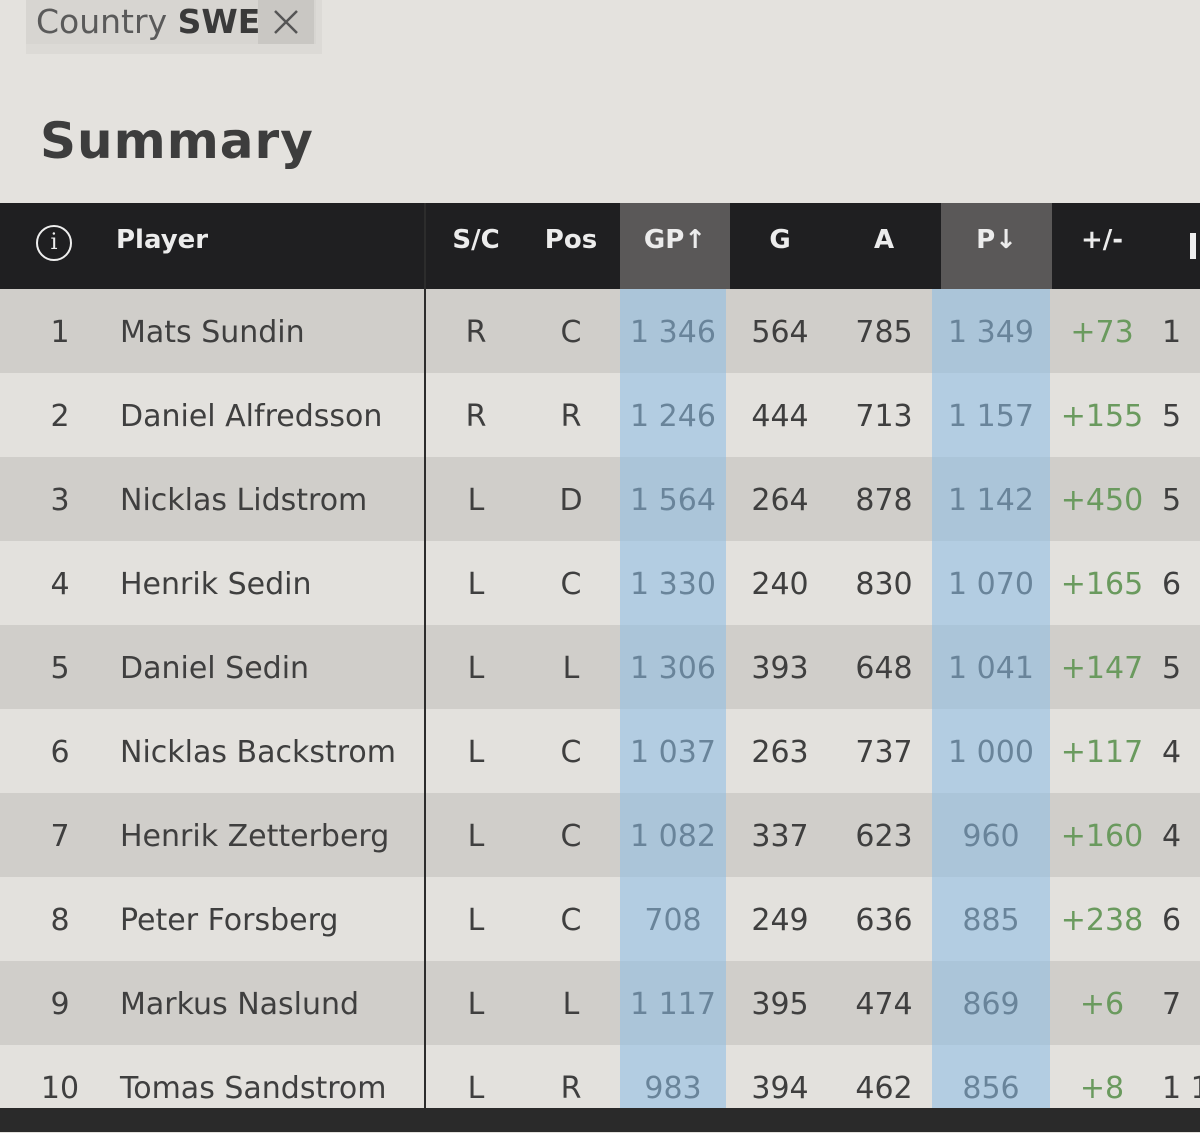  What do you see at coordinates (991, 584) in the screenshot?
I see `points-cell: 1 070` at bounding box center [991, 584].